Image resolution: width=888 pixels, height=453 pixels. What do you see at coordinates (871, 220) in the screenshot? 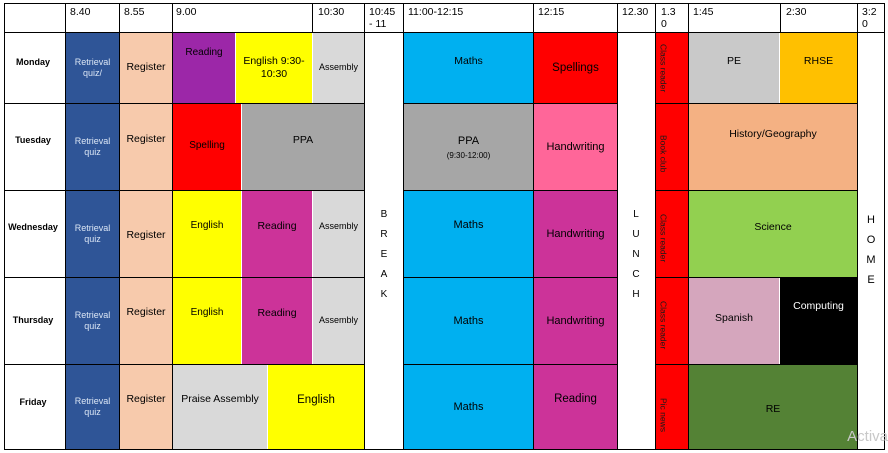
I see `home-letter: H` at bounding box center [871, 220].